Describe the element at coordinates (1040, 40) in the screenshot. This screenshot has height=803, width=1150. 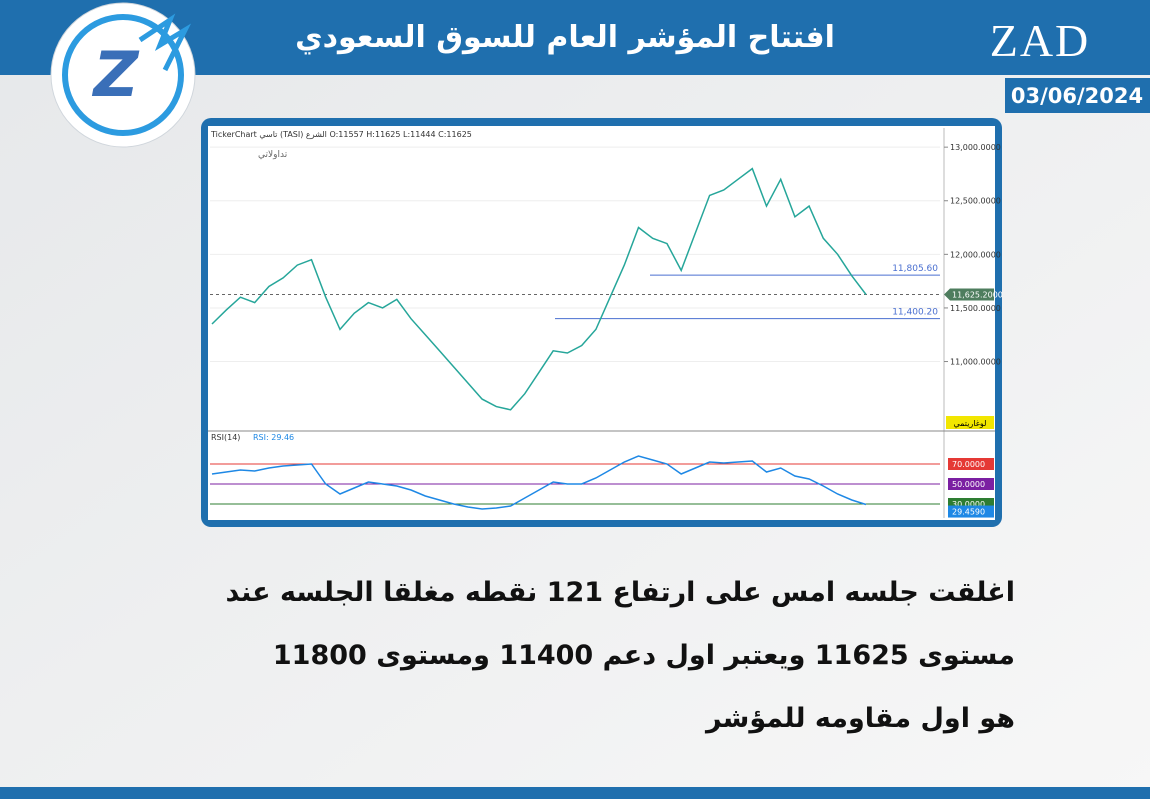
I see `brand: ZAD` at that location.